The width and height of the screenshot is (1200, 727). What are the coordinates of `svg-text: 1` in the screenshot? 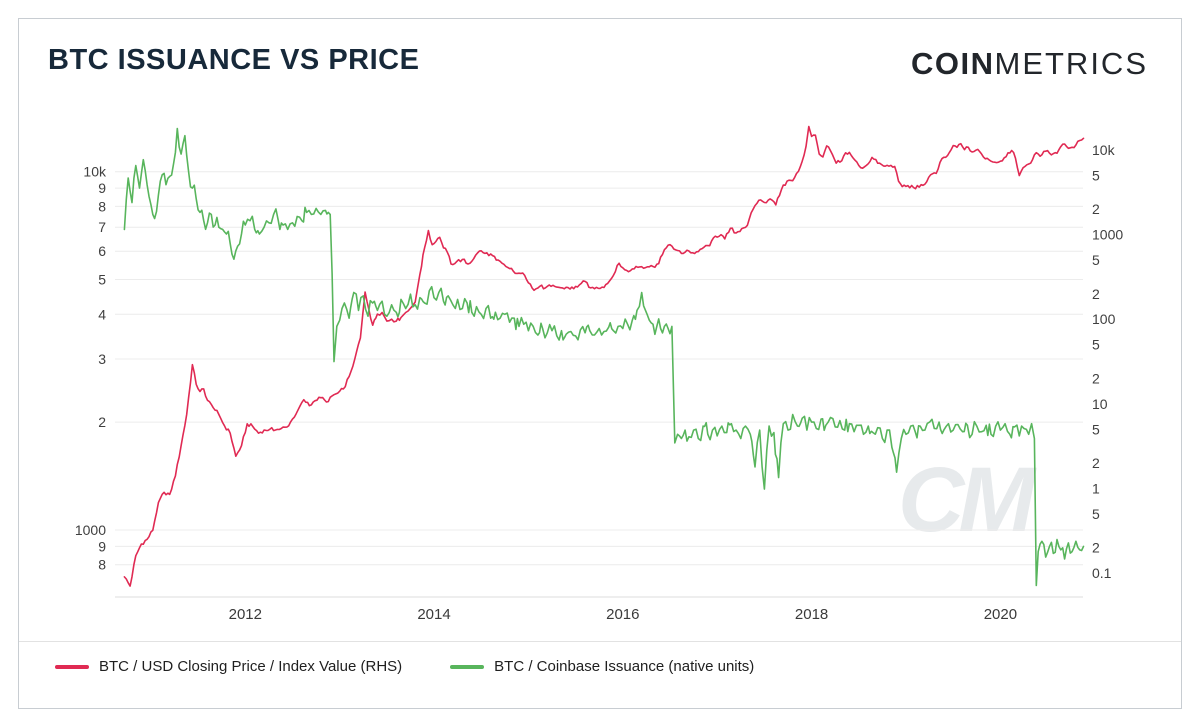 It's located at (1096, 488).